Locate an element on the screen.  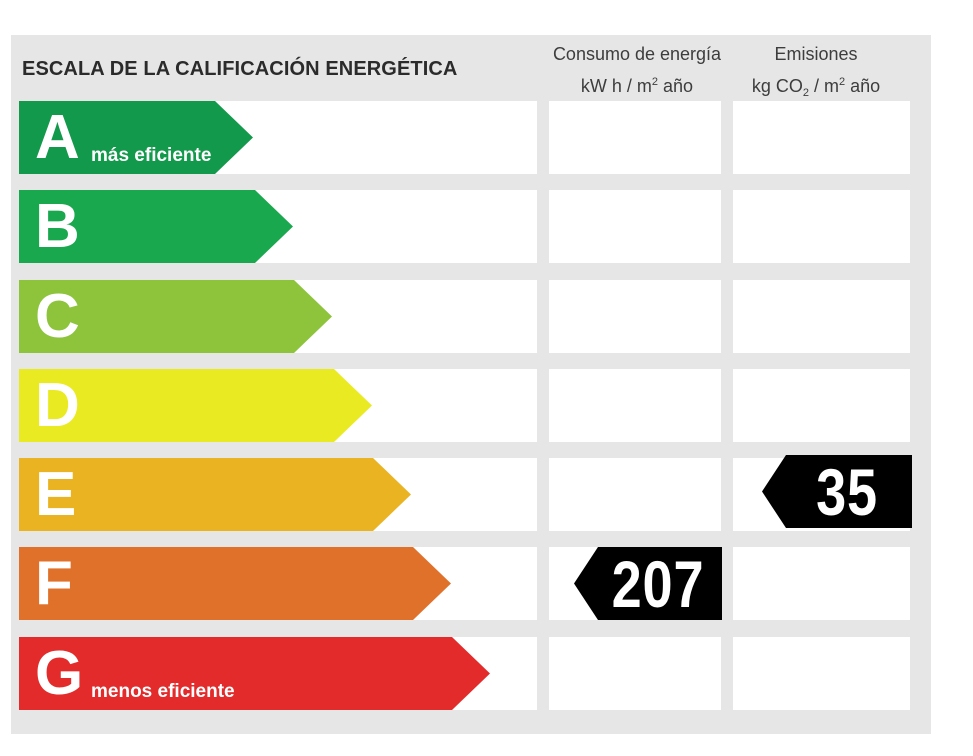
class-arrow-shape-g is located at coordinates (254, 673).